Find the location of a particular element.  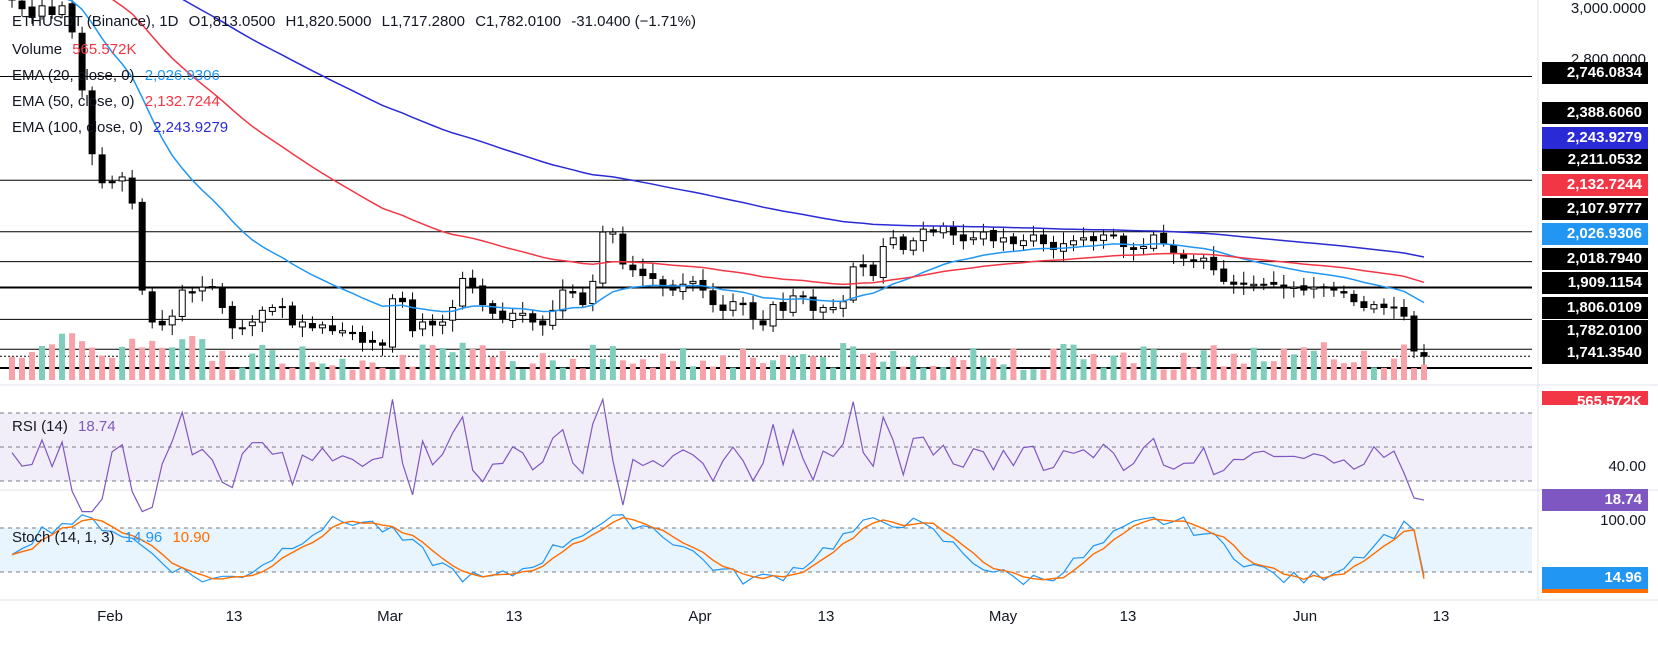

price-level-badge: 1,741.3540 is located at coordinates (1595, 353).